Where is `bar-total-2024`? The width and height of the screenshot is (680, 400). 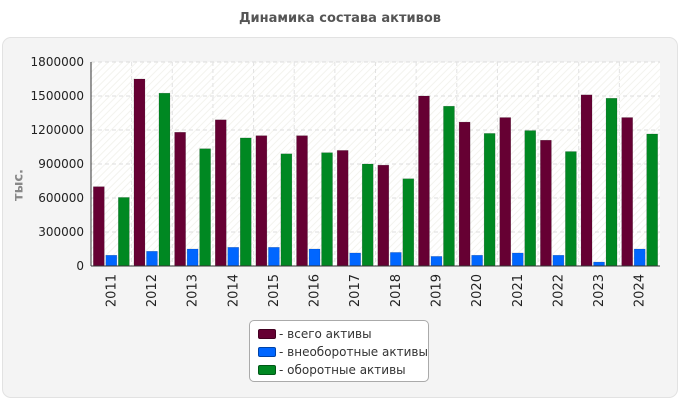 bar-total-2024 is located at coordinates (627, 192).